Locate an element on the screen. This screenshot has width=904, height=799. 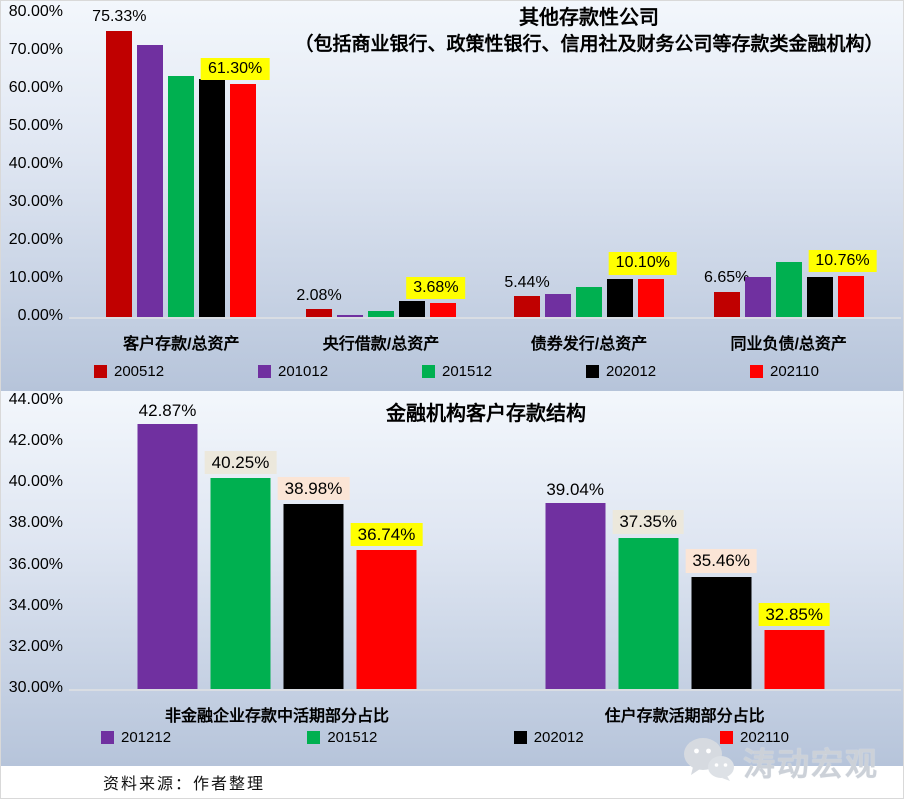
bar-200512: 75.33% is located at coordinates (119, 162).